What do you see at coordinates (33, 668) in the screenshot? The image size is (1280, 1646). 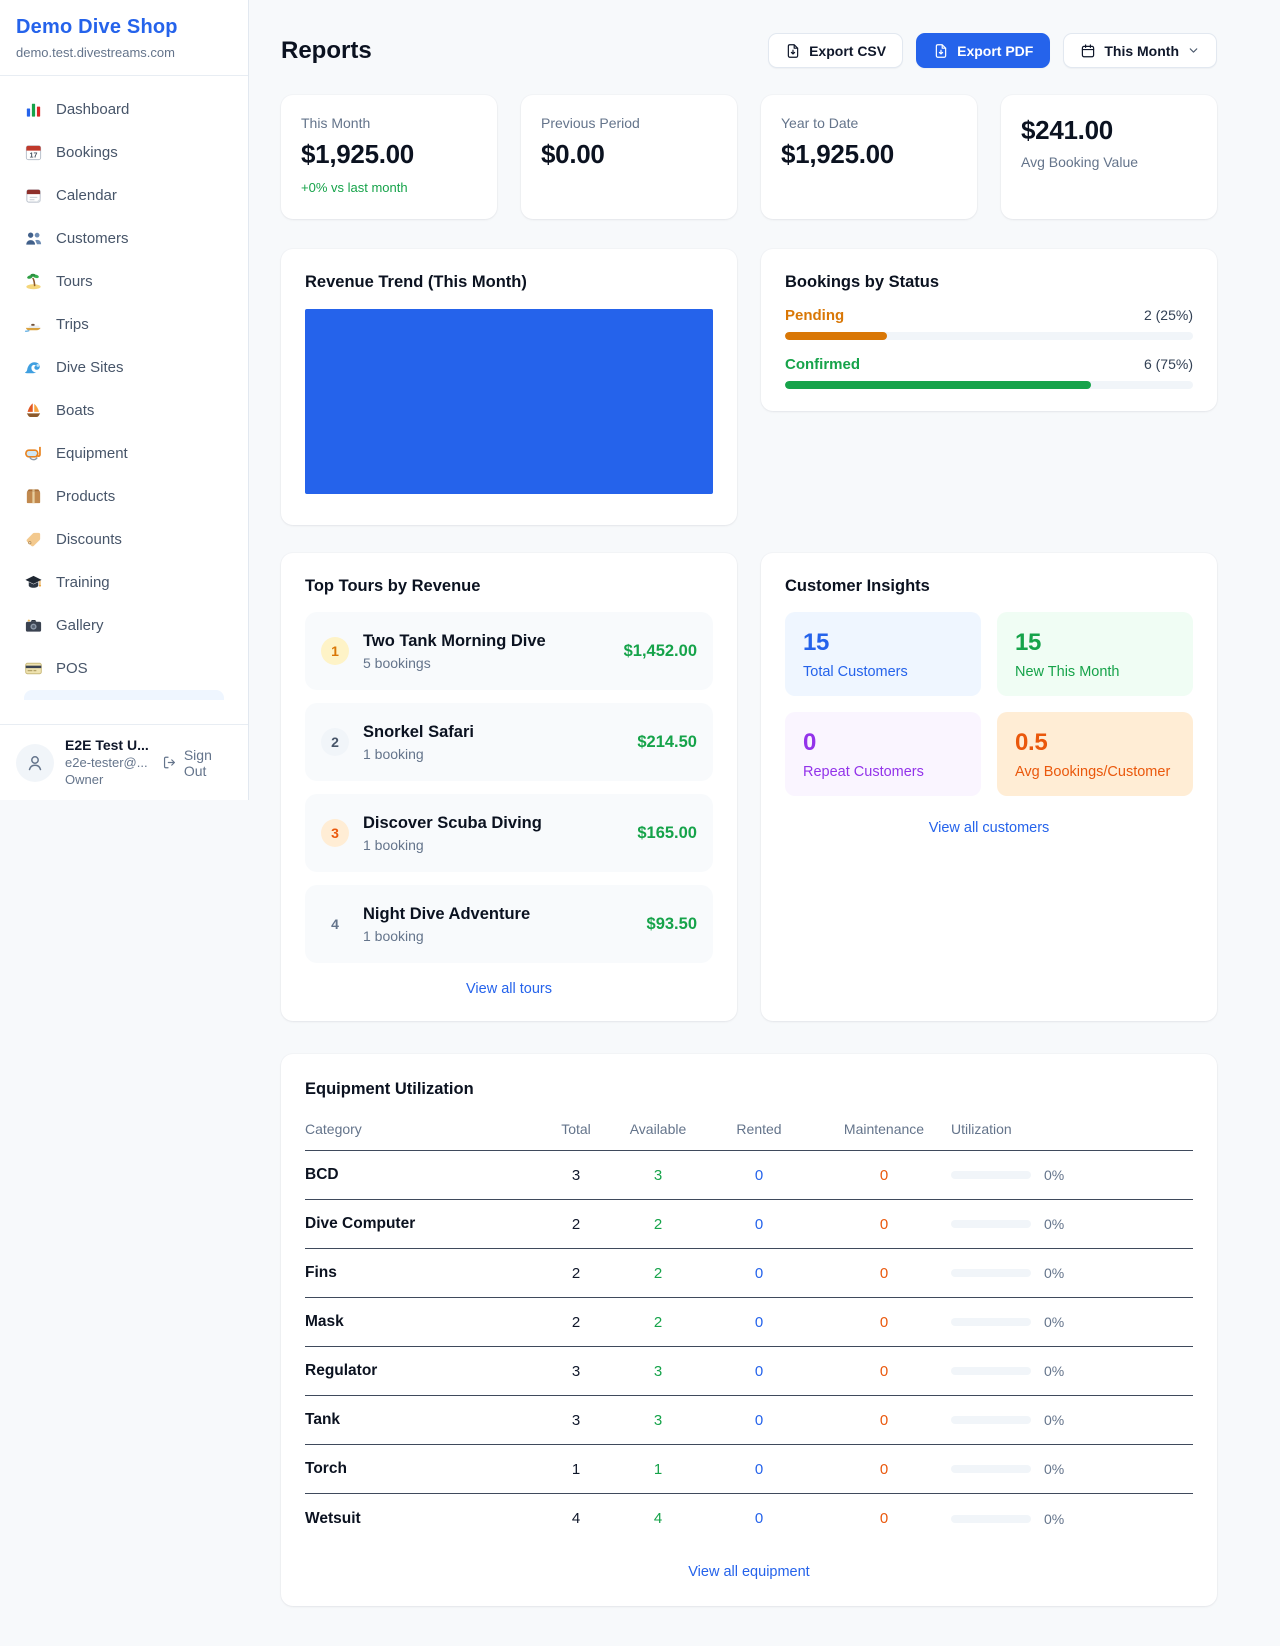 I see `credit-card-icon` at bounding box center [33, 668].